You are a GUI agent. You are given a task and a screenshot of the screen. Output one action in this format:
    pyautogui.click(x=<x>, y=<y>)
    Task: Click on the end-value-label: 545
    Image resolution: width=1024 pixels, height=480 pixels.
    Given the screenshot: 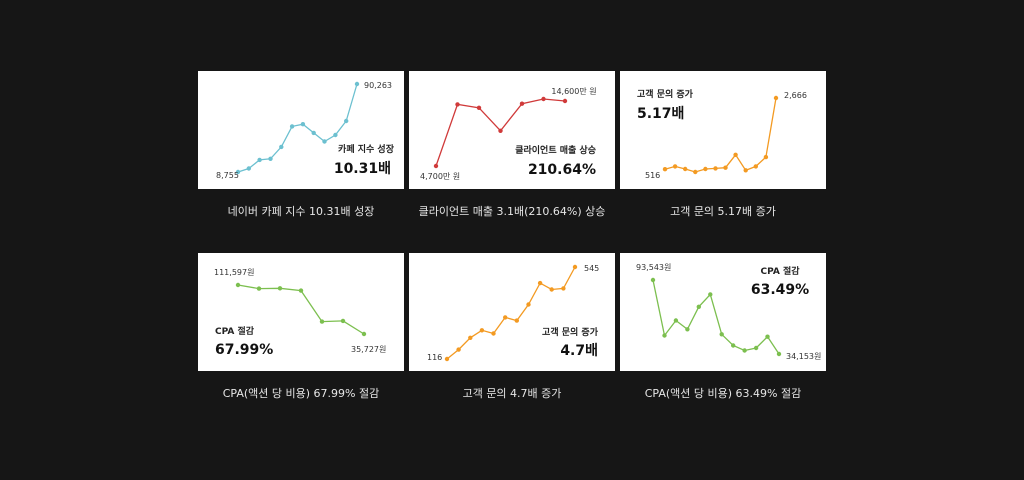 What is the action you would take?
    pyautogui.click(x=591, y=268)
    